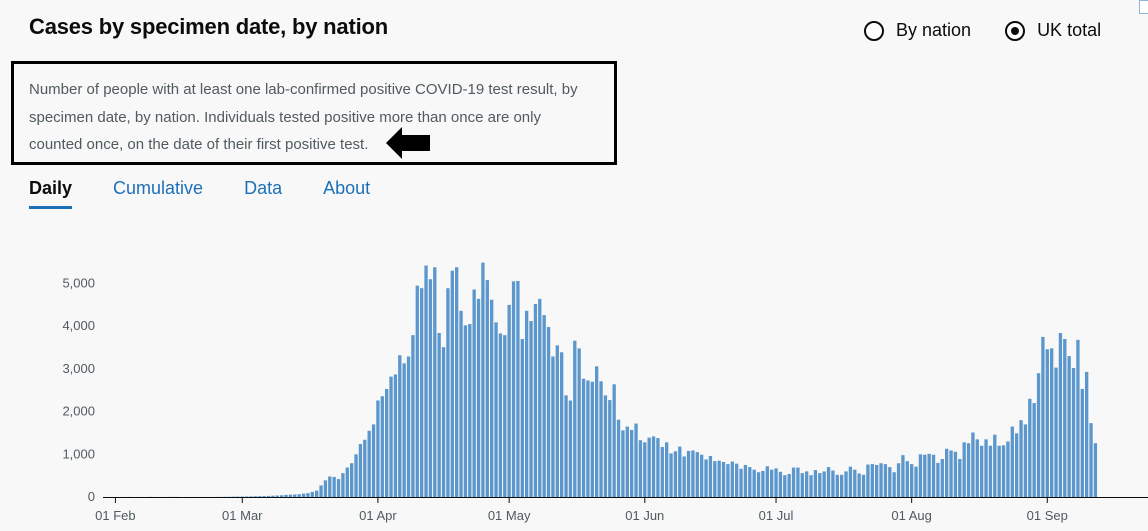 The height and width of the screenshot is (531, 1148). What do you see at coordinates (1015, 30) in the screenshot?
I see `radio-checked-icon` at bounding box center [1015, 30].